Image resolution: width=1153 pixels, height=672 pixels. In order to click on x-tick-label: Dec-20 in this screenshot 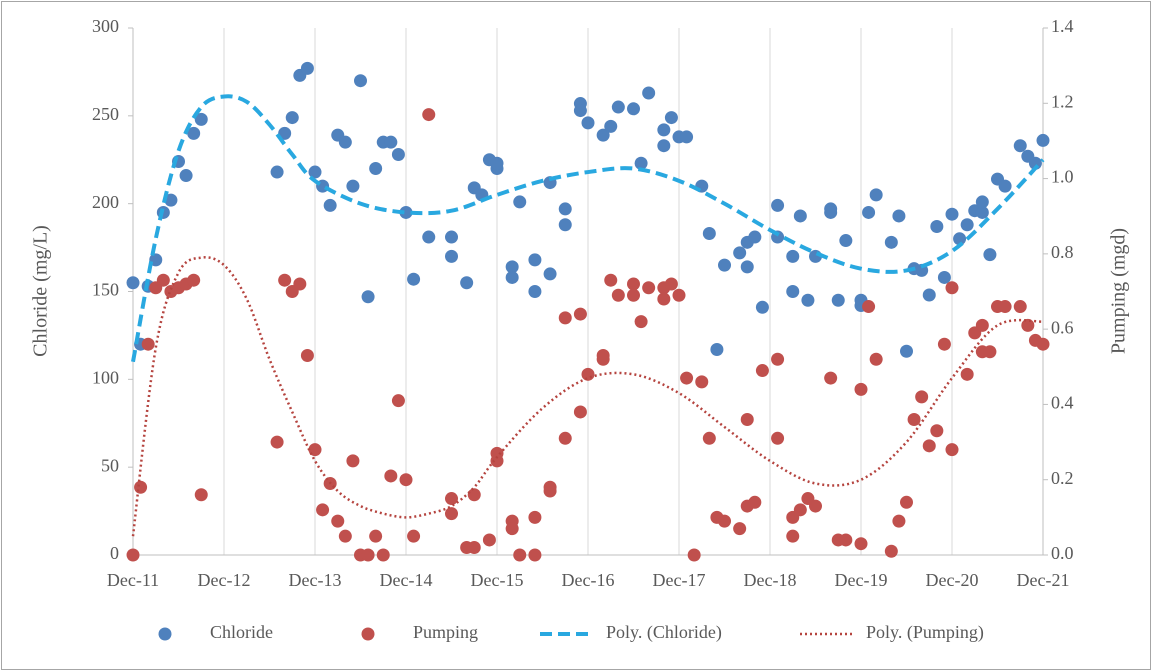, I will do `click(952, 580)`.